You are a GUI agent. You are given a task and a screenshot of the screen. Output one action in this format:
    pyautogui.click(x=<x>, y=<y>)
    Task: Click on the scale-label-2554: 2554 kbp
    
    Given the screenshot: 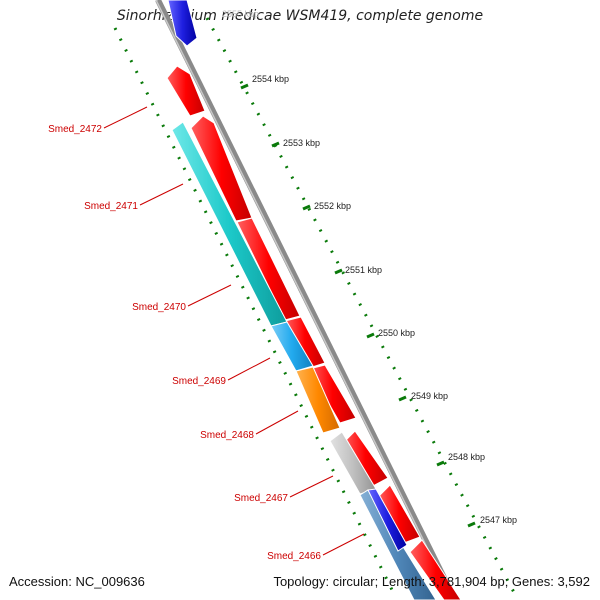 What is the action you would take?
    pyautogui.click(x=270, y=79)
    